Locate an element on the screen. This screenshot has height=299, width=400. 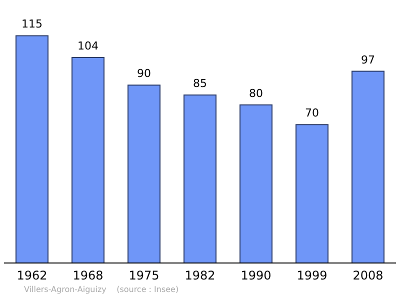
data-label: 70 is located at coordinates (312, 113).